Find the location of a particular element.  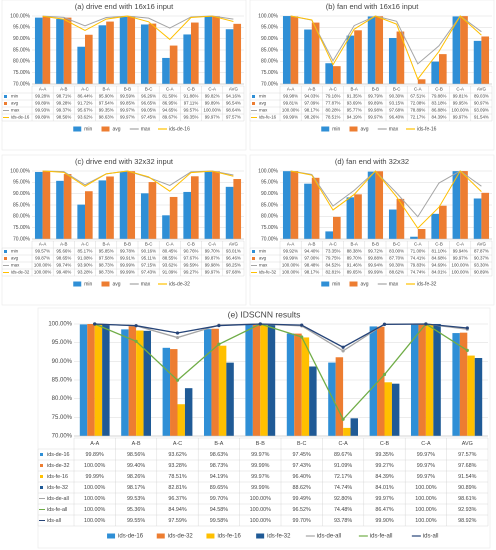

x-tick-label: B-A is located at coordinates (106, 89).